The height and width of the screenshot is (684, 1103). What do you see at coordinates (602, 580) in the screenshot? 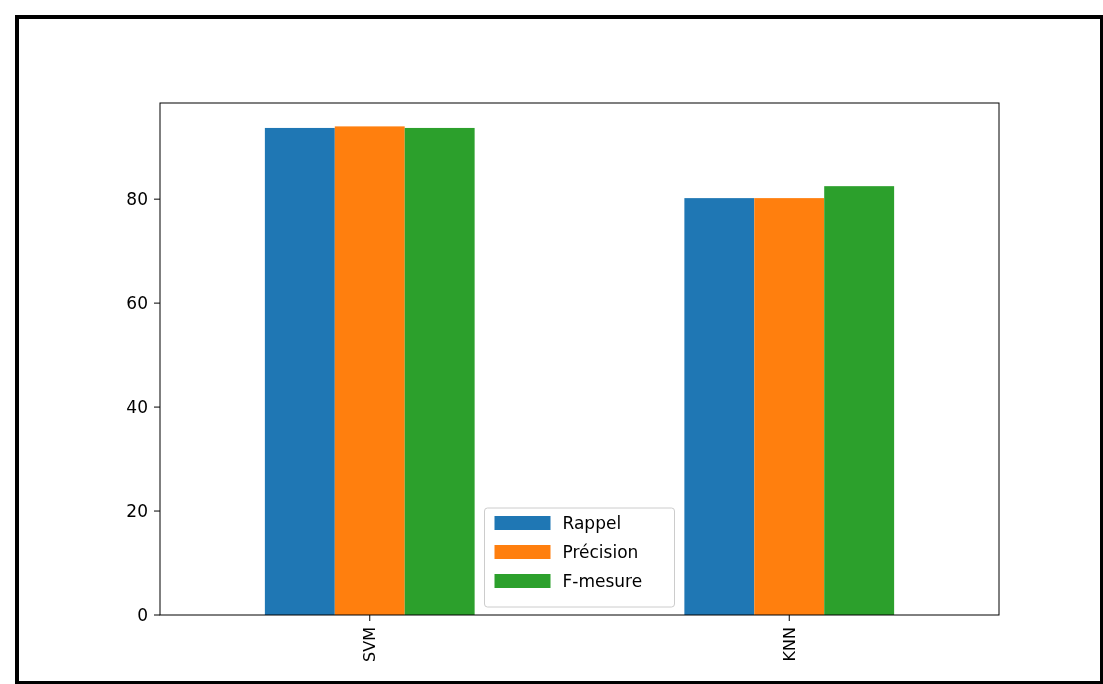
I see `legend-label: F-mesure` at bounding box center [602, 580].